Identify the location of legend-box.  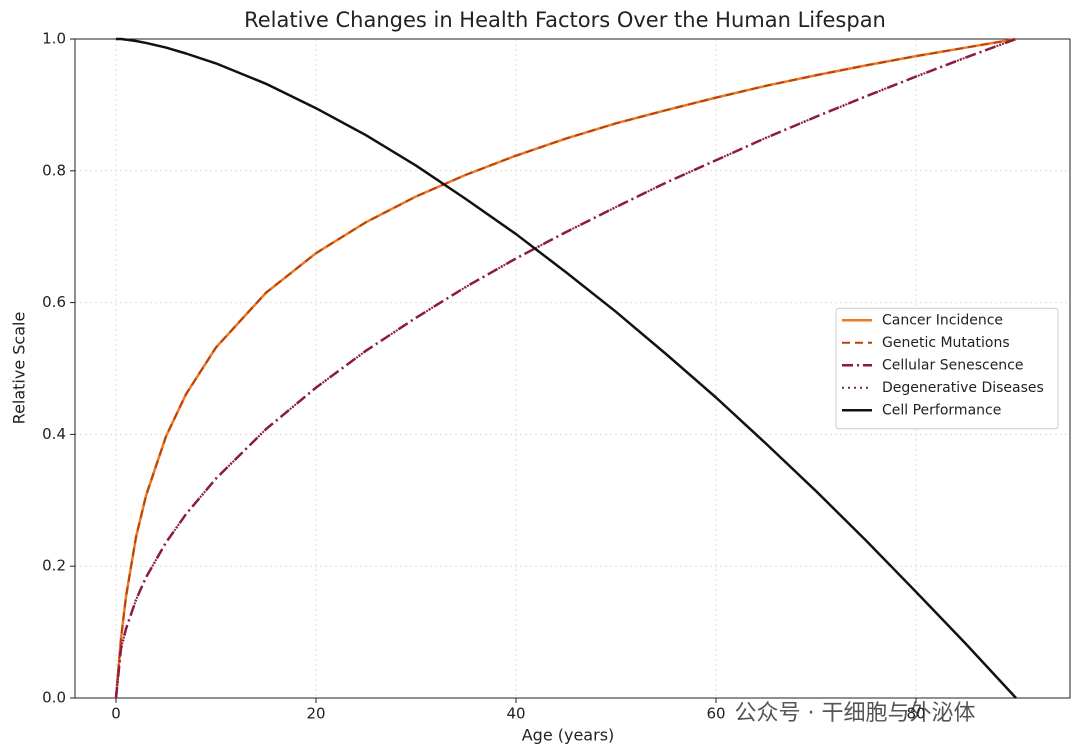
(947, 368).